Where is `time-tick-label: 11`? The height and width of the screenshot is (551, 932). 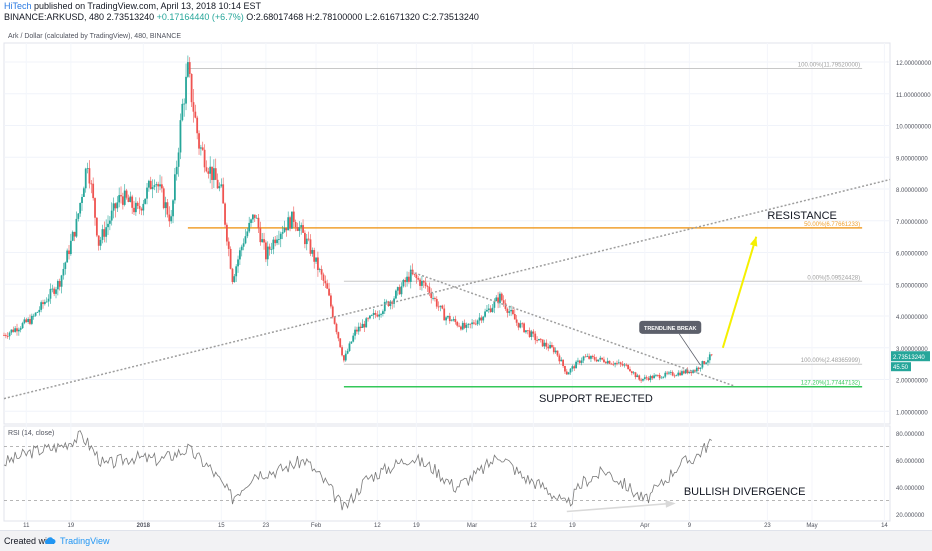
time-tick-label: 11 is located at coordinates (26, 526).